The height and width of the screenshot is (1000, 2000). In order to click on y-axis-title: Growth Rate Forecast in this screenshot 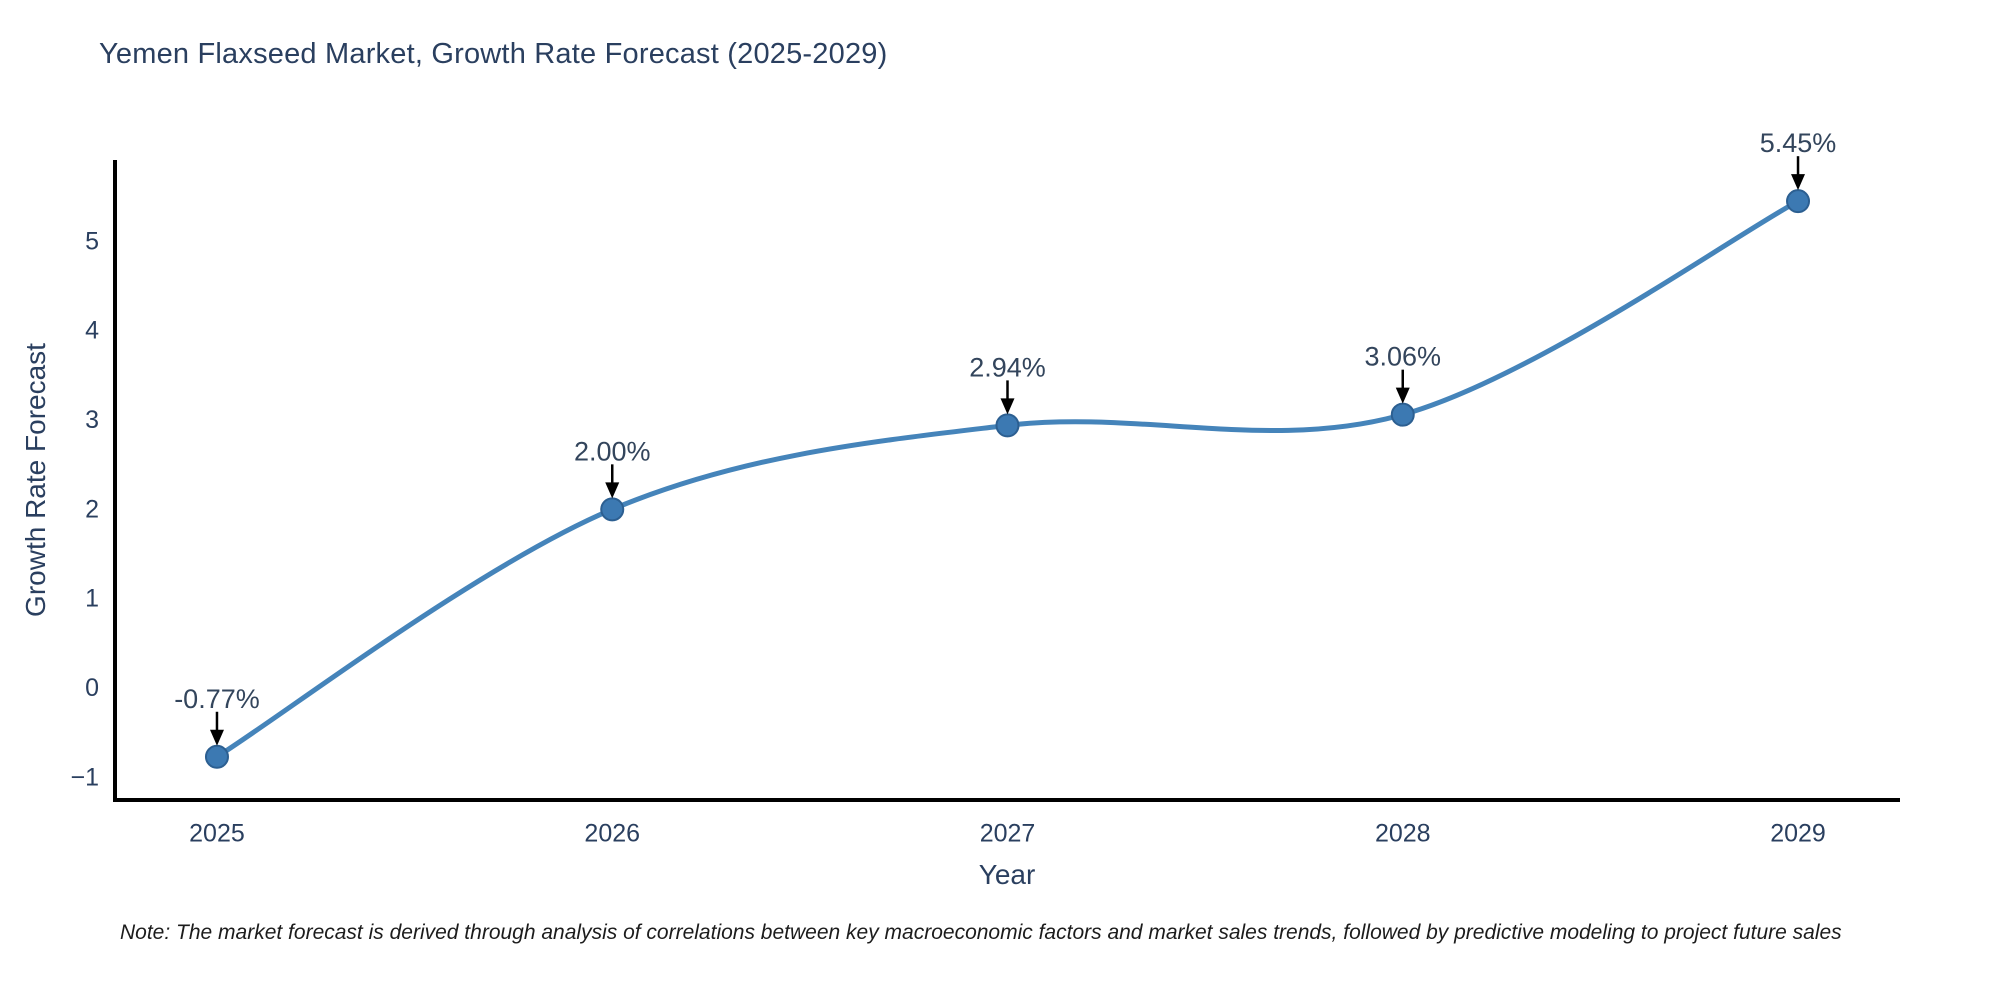, I will do `click(35, 480)`.